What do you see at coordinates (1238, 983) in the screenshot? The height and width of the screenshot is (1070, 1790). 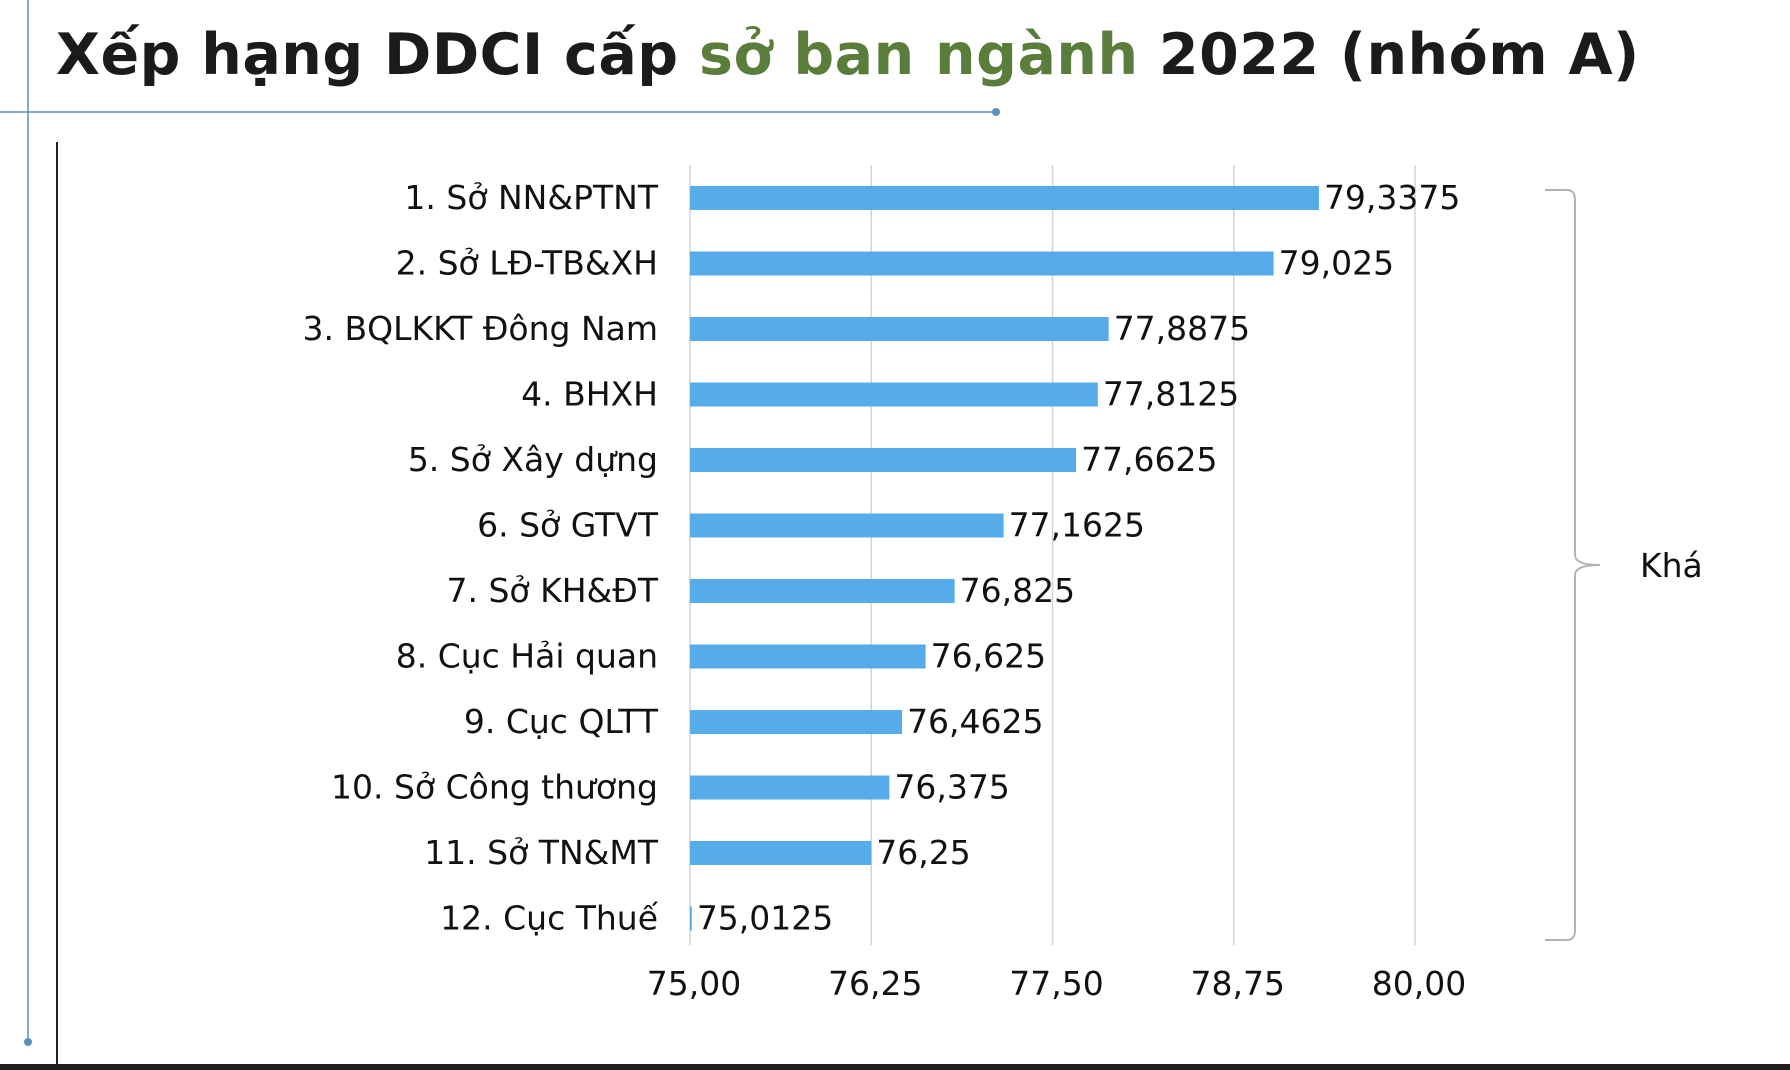 I see `x-tick-label: 78,75` at bounding box center [1238, 983].